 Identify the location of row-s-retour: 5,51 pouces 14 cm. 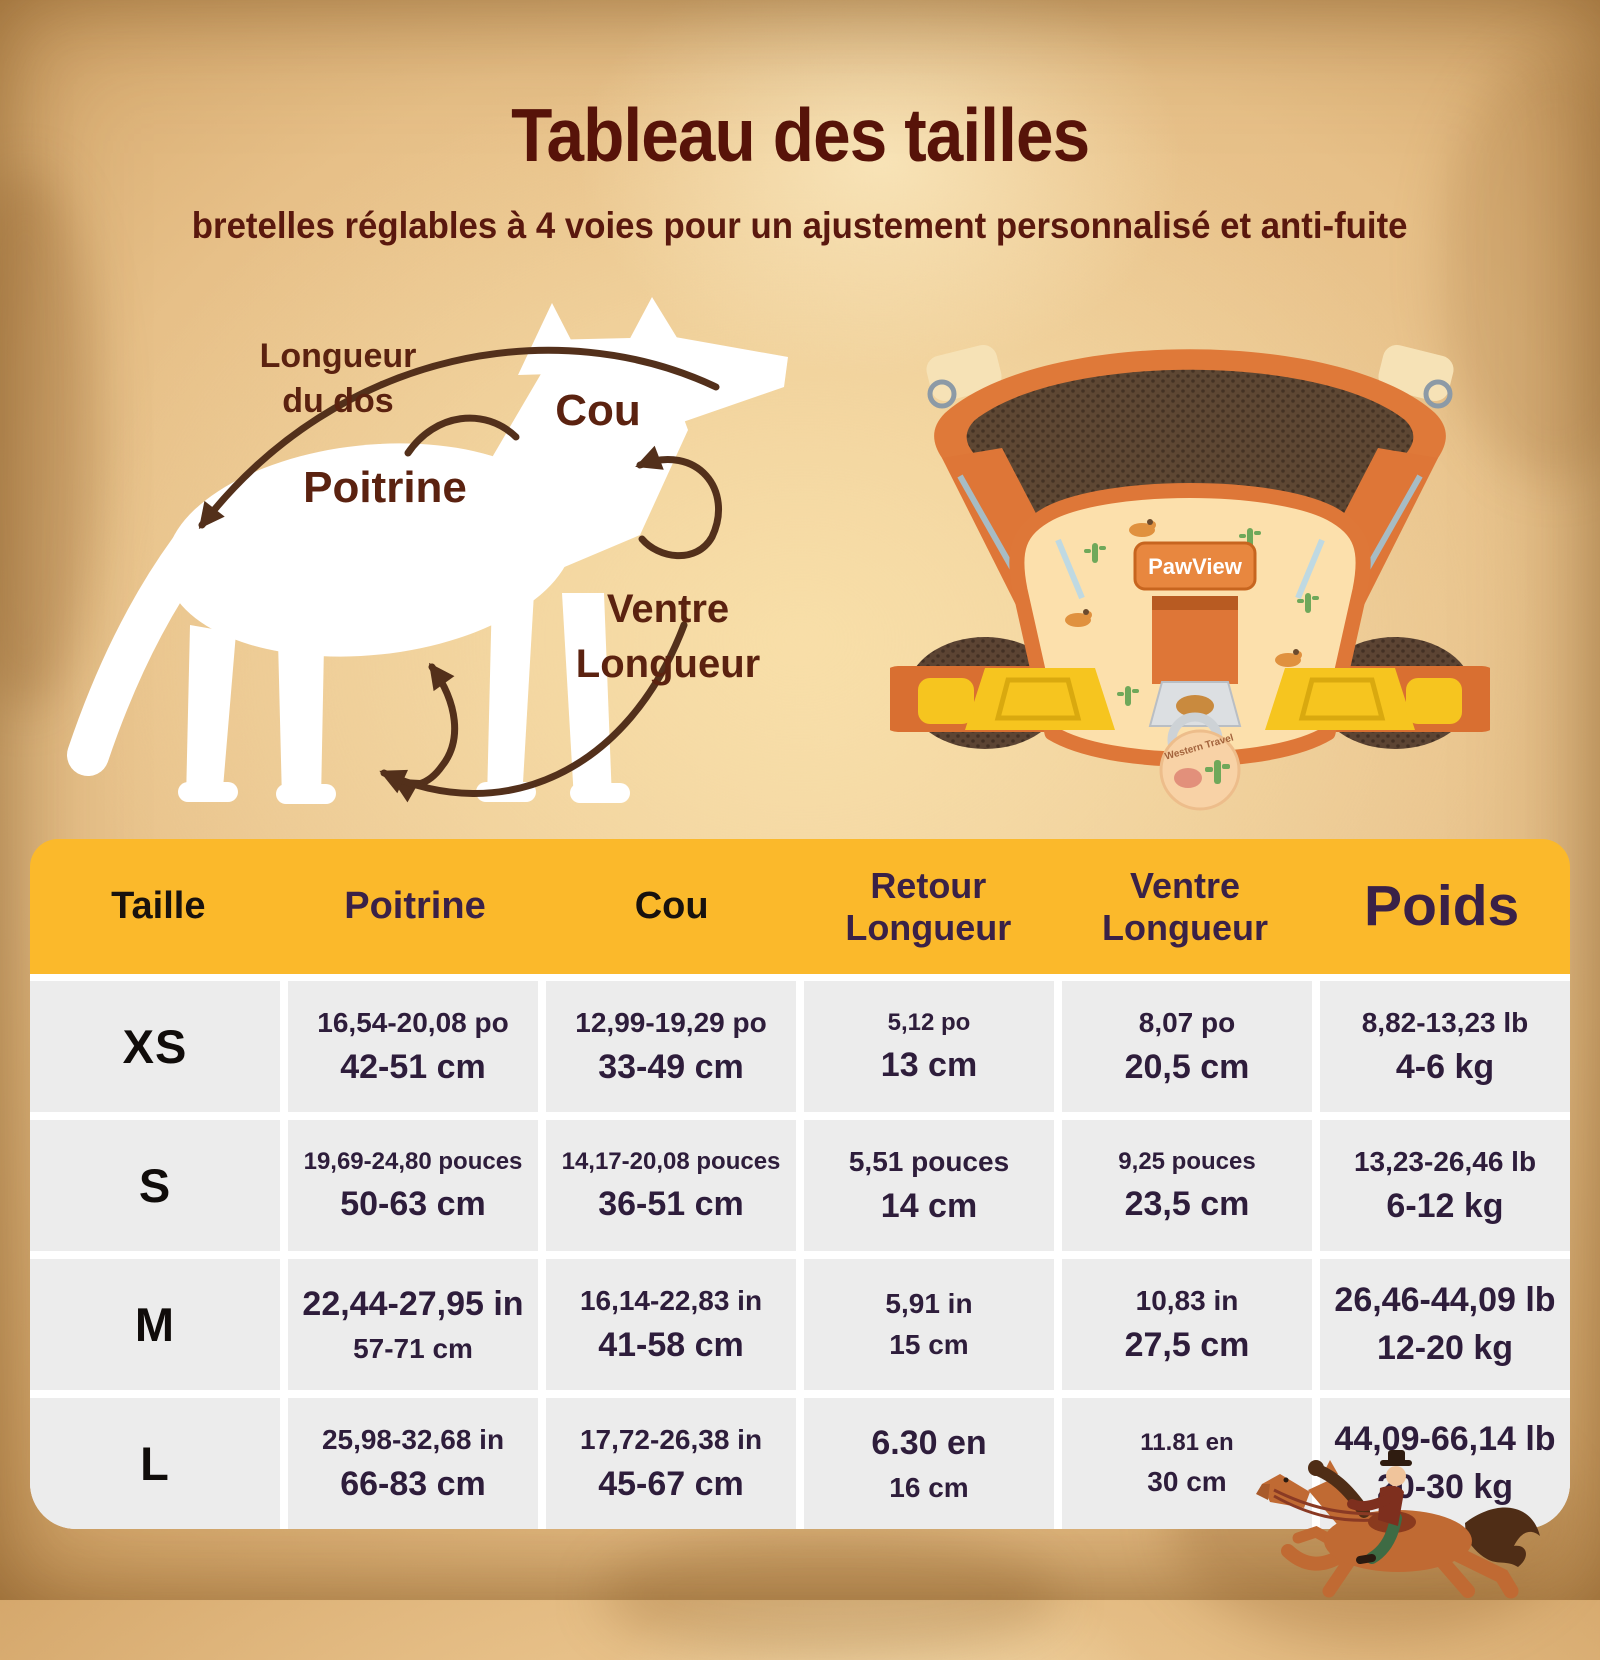
(929, 1185).